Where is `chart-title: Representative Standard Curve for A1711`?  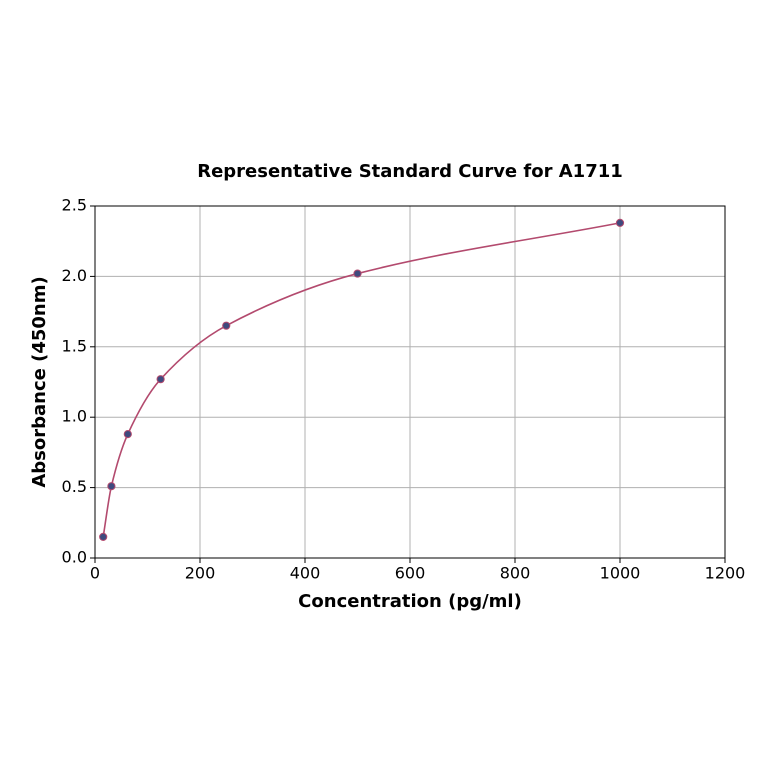
chart-title: Representative Standard Curve for A1711 is located at coordinates (410, 171).